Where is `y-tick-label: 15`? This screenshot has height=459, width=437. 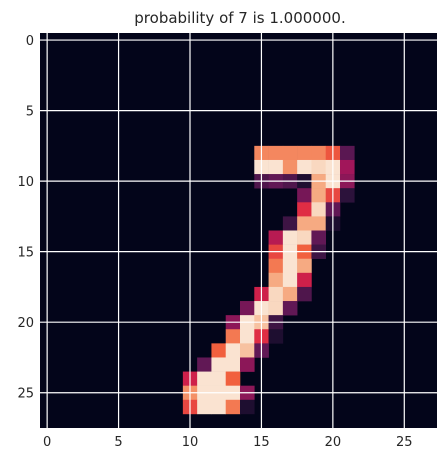
y-tick-label: 15 is located at coordinates (25, 253).